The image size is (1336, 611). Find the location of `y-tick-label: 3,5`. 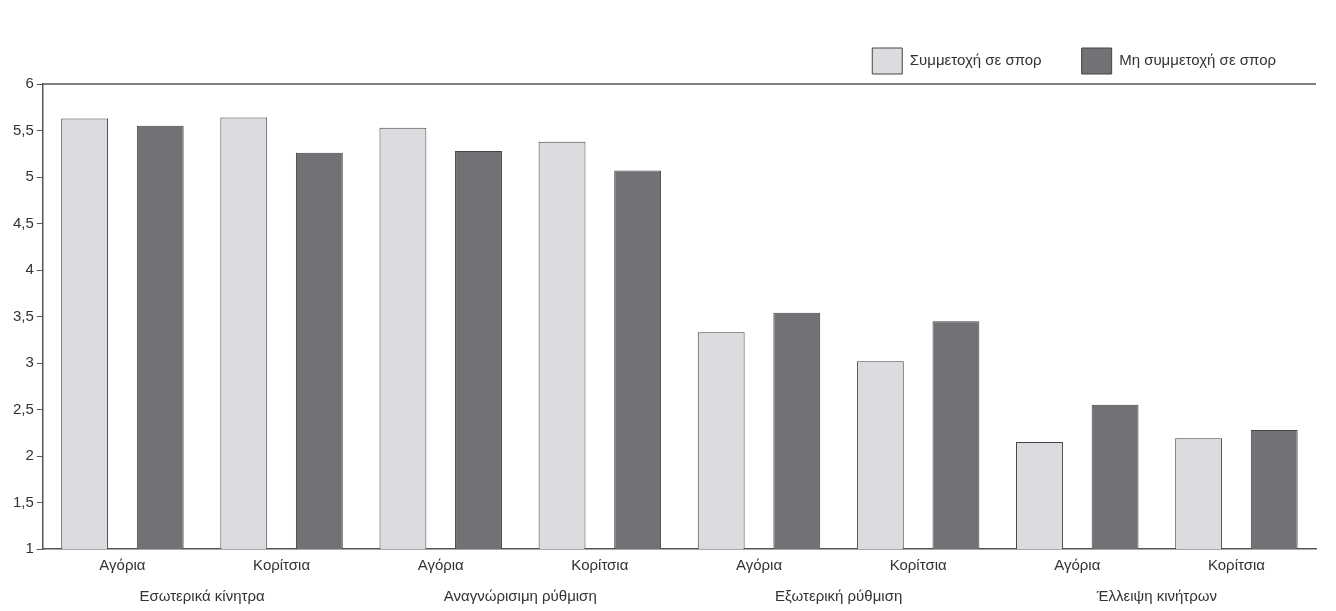

y-tick-label: 3,5 is located at coordinates (23, 315).